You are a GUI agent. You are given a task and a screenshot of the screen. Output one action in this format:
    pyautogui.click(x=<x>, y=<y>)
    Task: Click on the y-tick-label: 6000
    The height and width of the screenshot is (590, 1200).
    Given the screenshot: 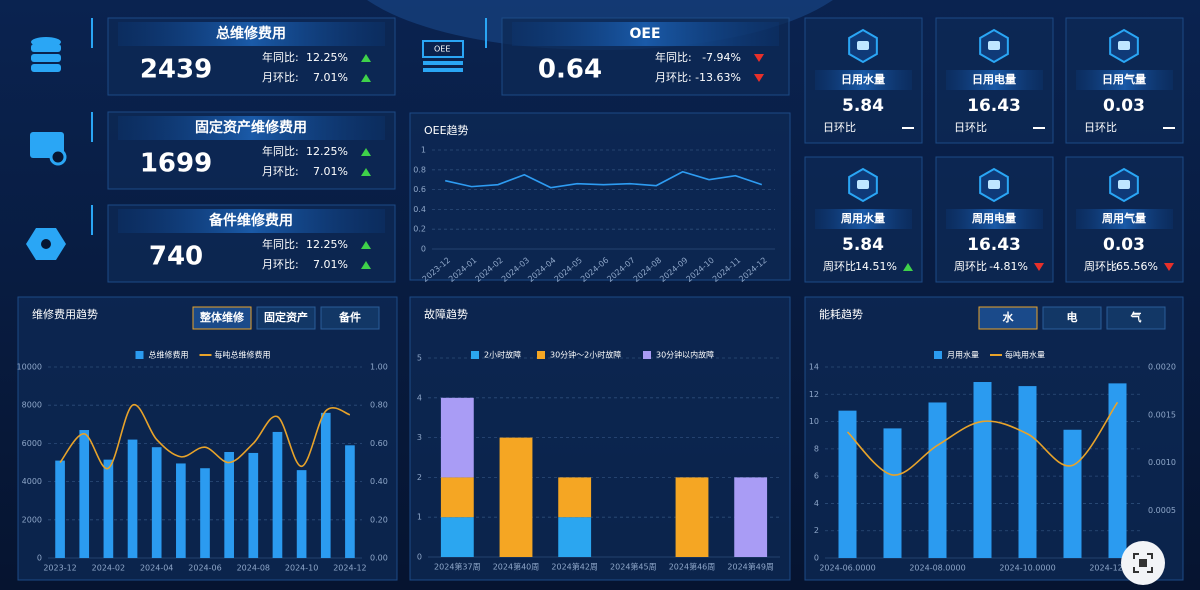 What is the action you would take?
    pyautogui.click(x=32, y=443)
    